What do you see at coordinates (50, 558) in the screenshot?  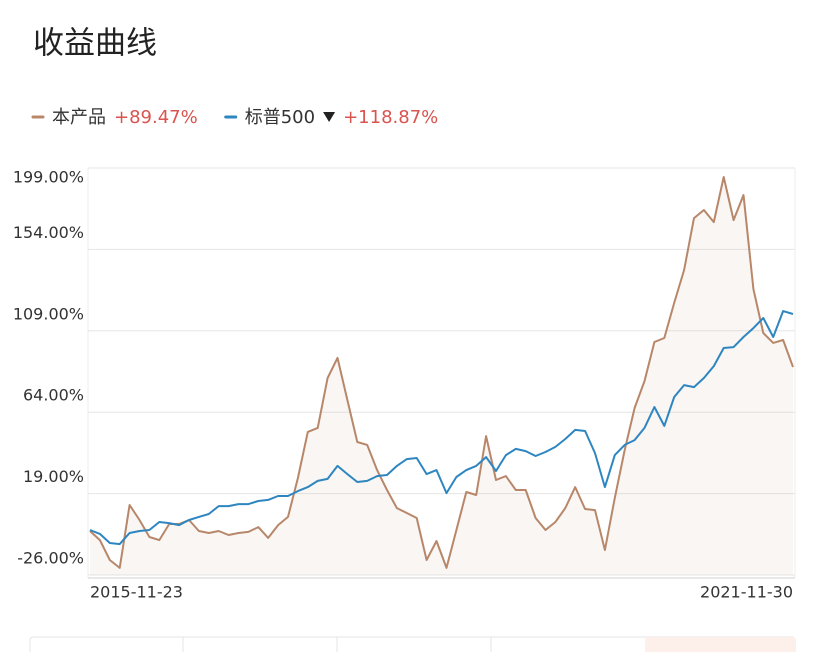 I see `y-tick-label: -26.00%` at bounding box center [50, 558].